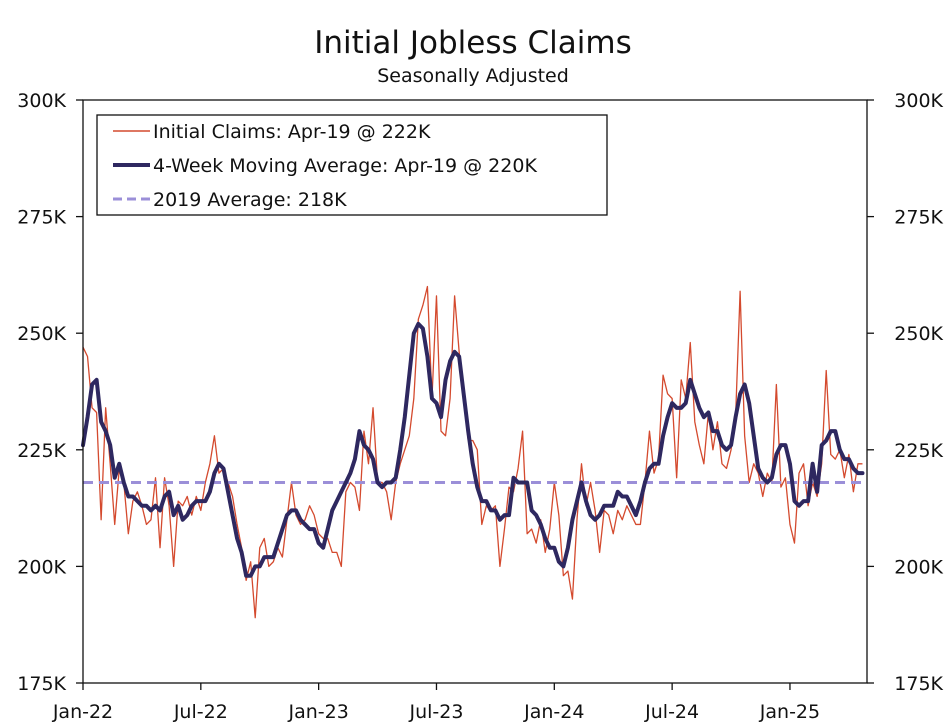 The height and width of the screenshot is (727, 947). I want to click on legend-label-2019-average: 2019 Average: 218K, so click(250, 200).